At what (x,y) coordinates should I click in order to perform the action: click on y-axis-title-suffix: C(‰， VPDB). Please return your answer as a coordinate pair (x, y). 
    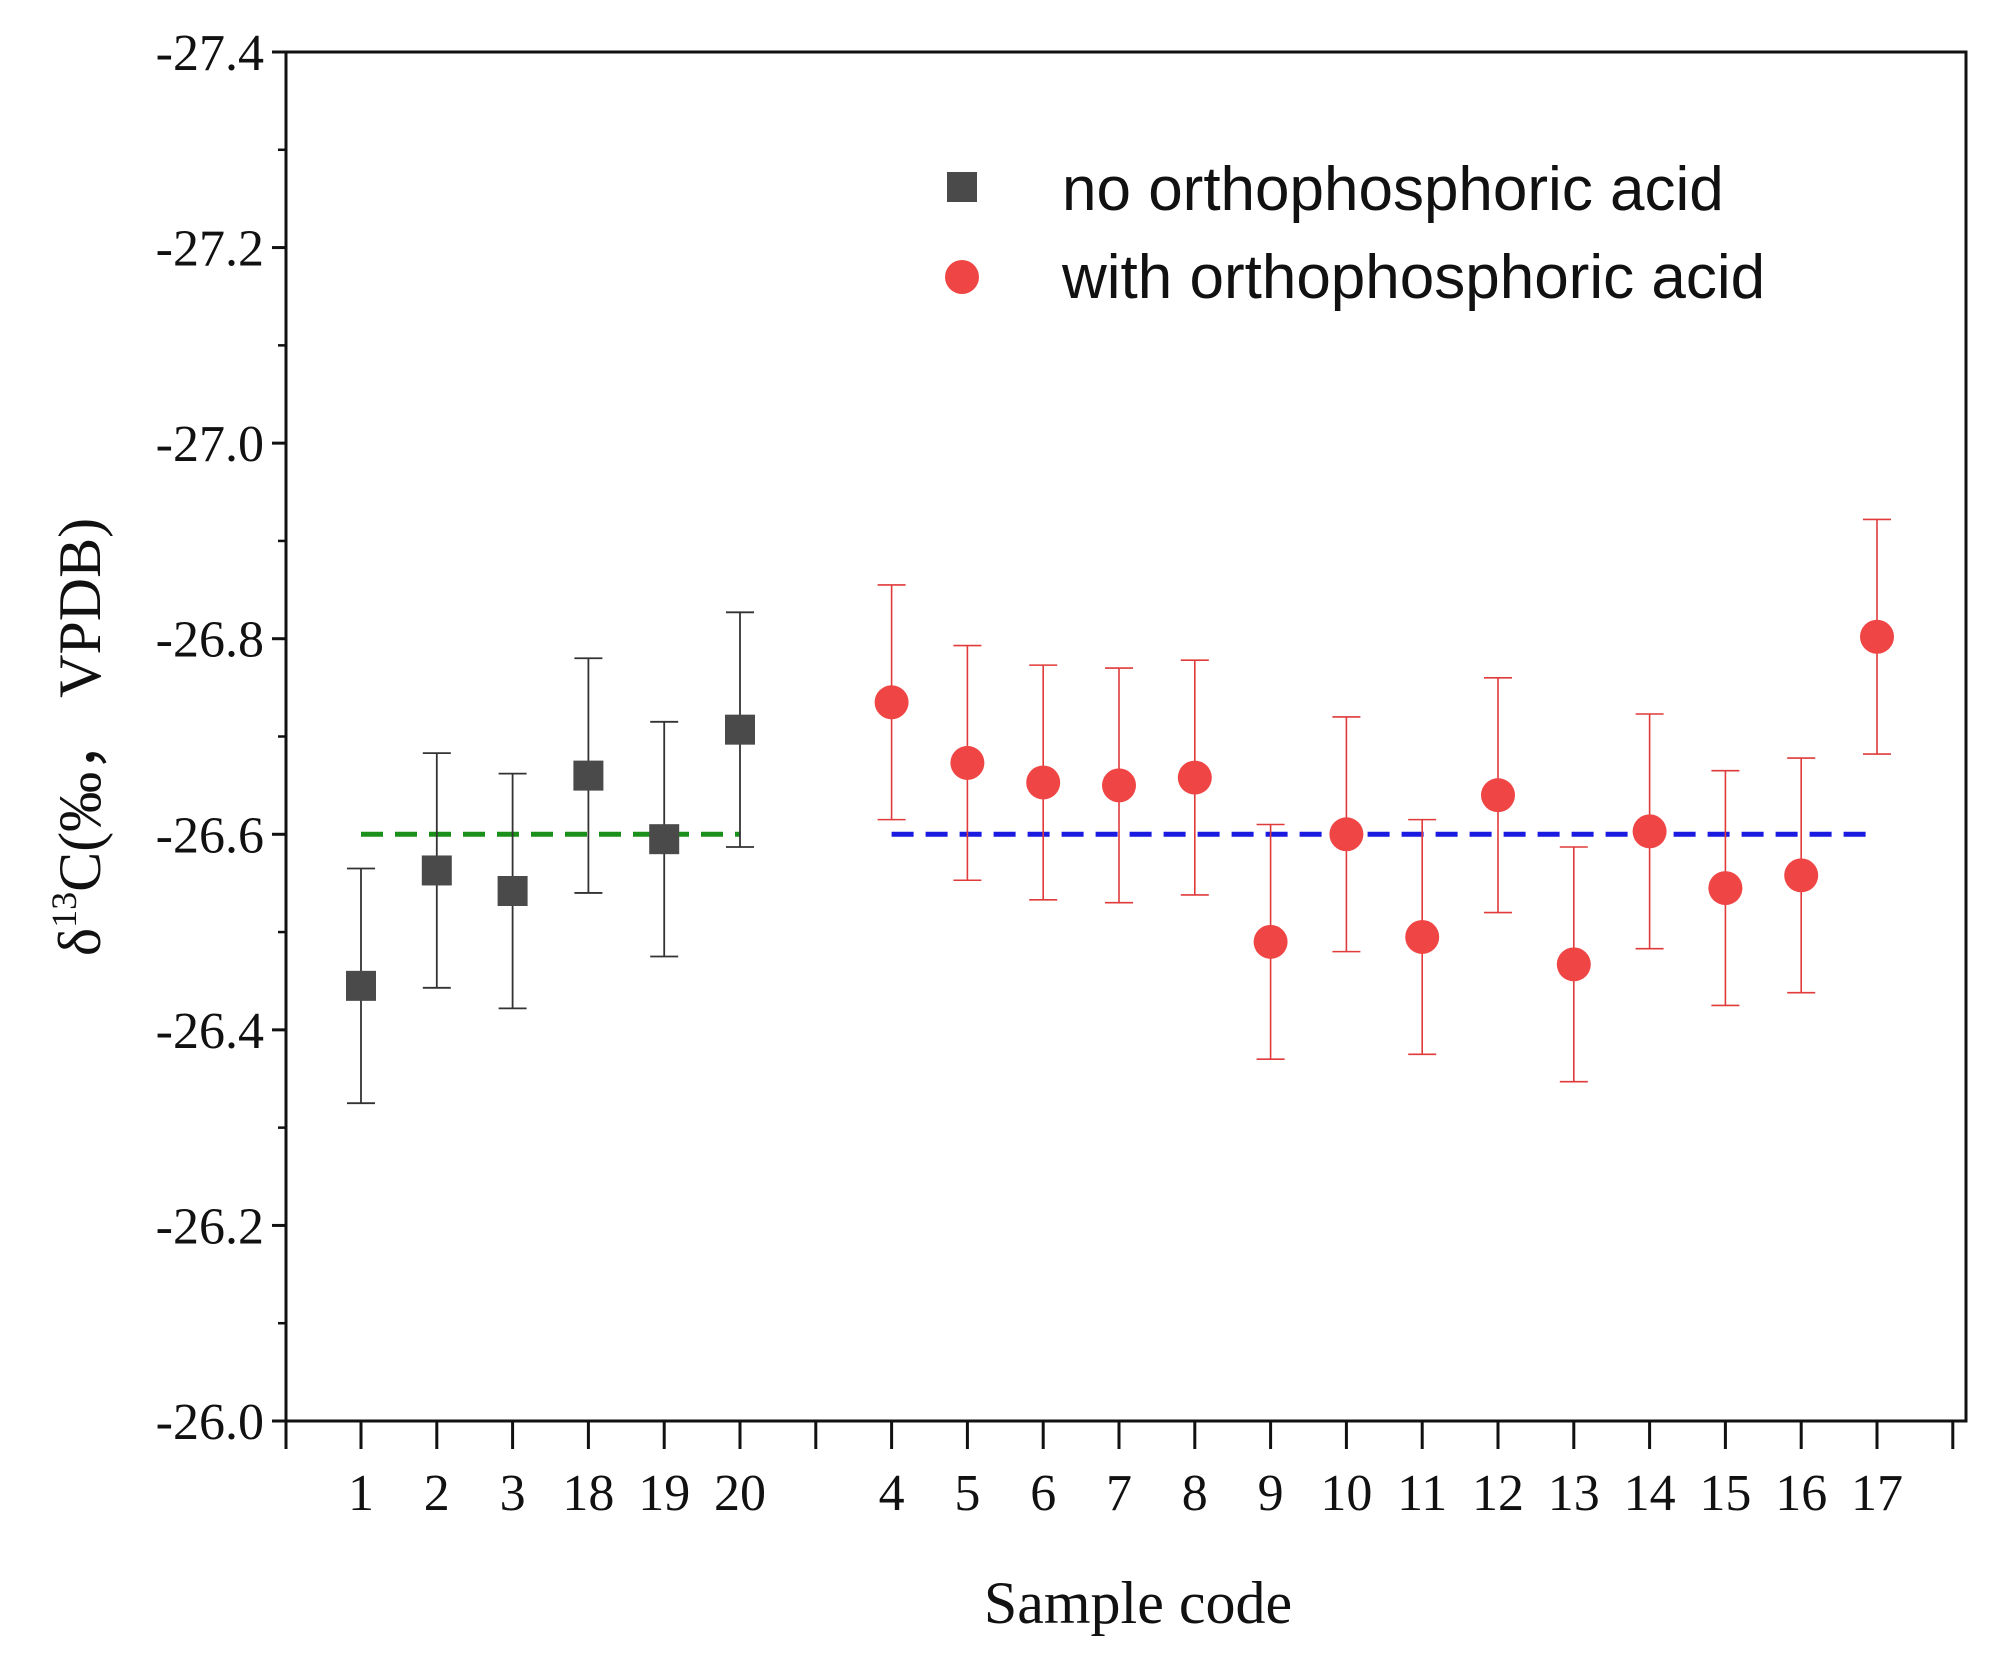
    Looking at the image, I should click on (80, 705).